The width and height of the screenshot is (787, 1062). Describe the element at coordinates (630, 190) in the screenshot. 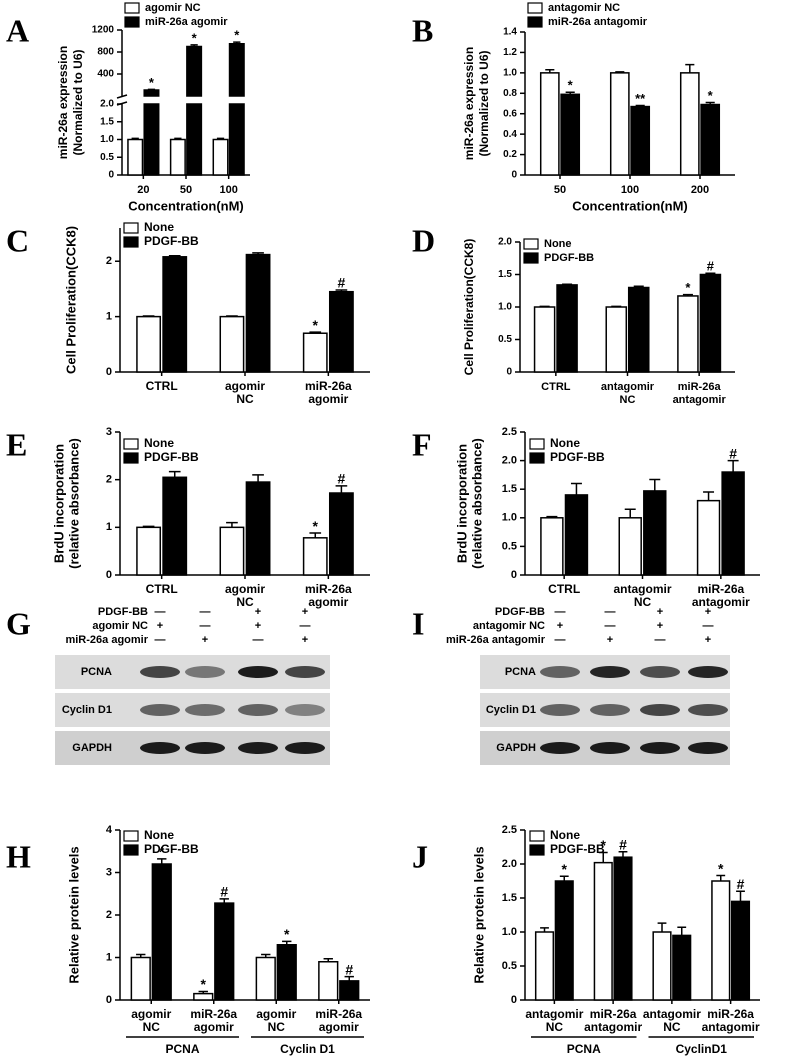

I see `x-tick-label: 100` at that location.